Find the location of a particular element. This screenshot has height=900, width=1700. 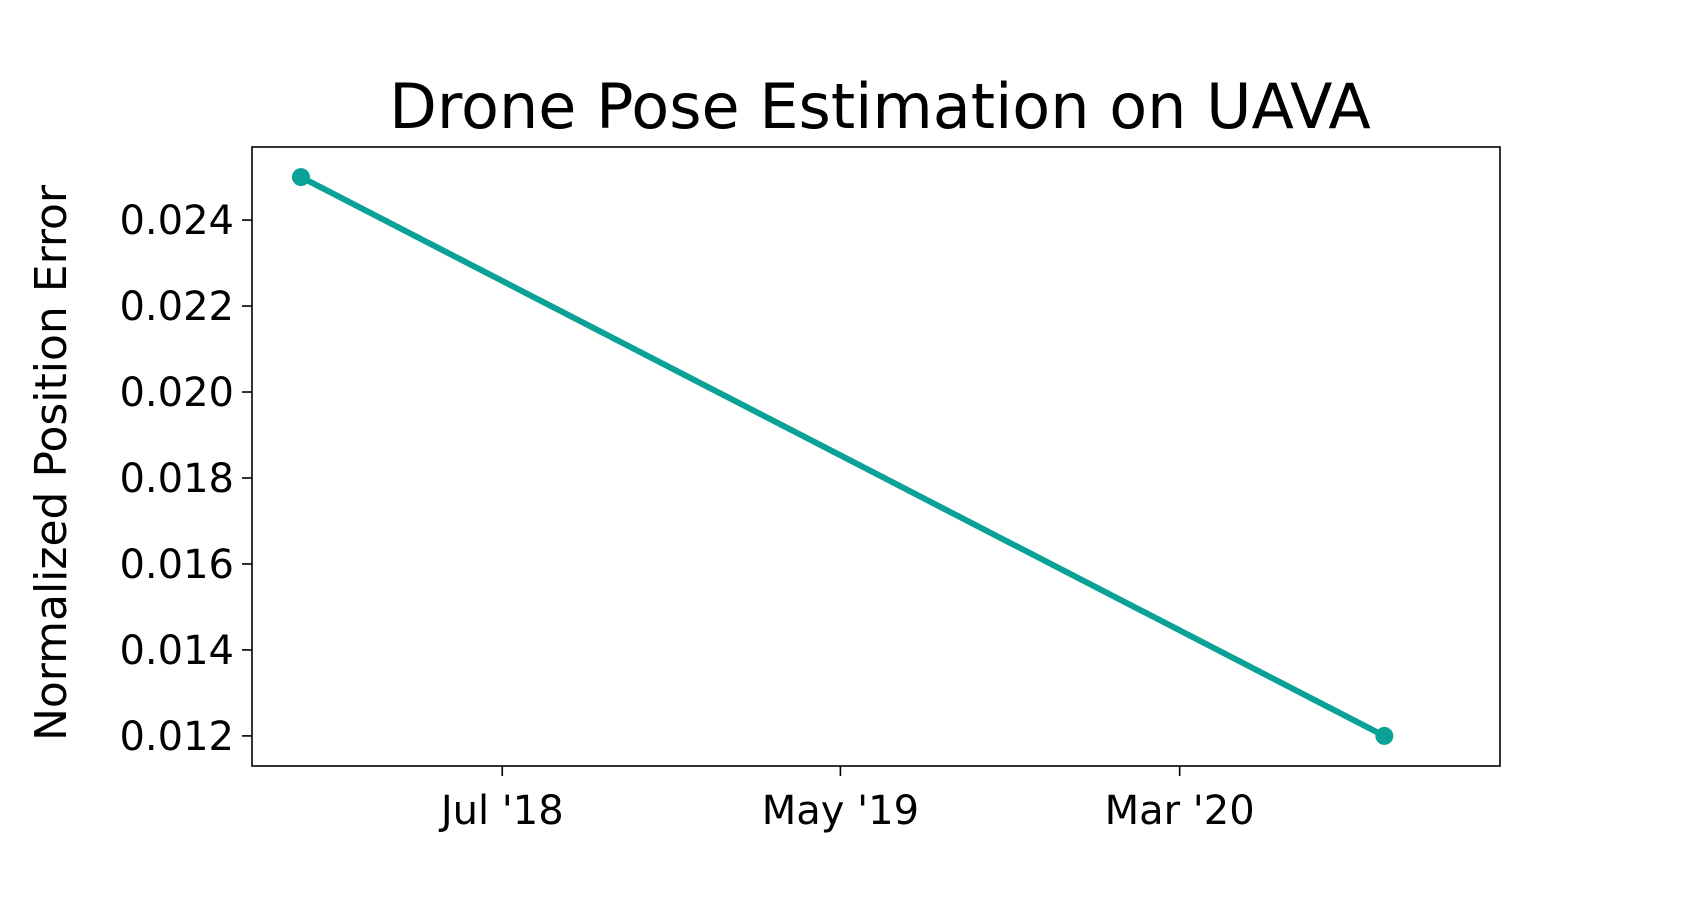

chart-title: Drone Pose Estimation on UAVA is located at coordinates (880, 106).